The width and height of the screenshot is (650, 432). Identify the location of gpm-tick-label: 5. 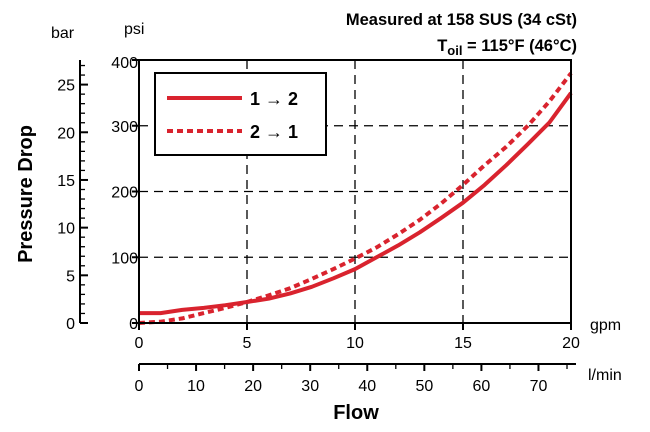
(247, 343).